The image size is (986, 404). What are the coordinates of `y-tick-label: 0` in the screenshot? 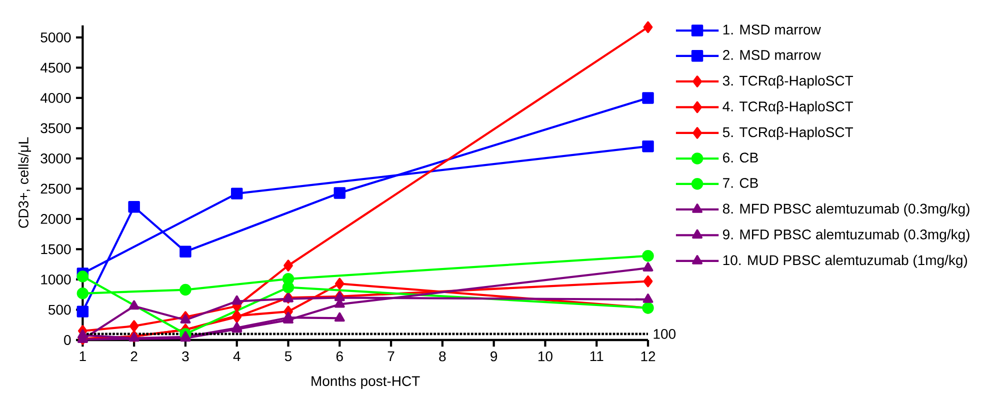 It's located at (67, 340).